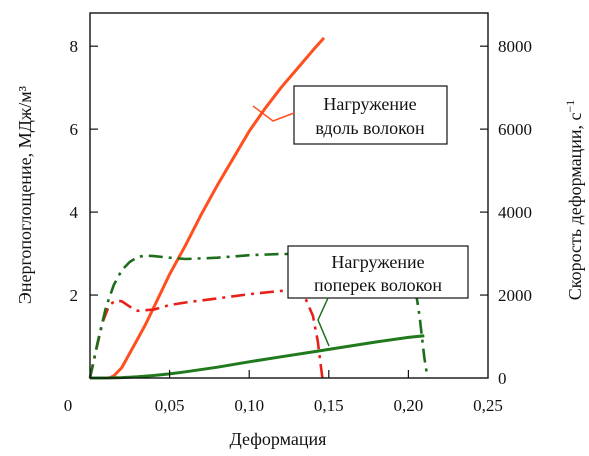 This screenshot has width=589, height=456. I want to click on y-axis-right-title: Скорость деформации, с−1, so click(574, 200).